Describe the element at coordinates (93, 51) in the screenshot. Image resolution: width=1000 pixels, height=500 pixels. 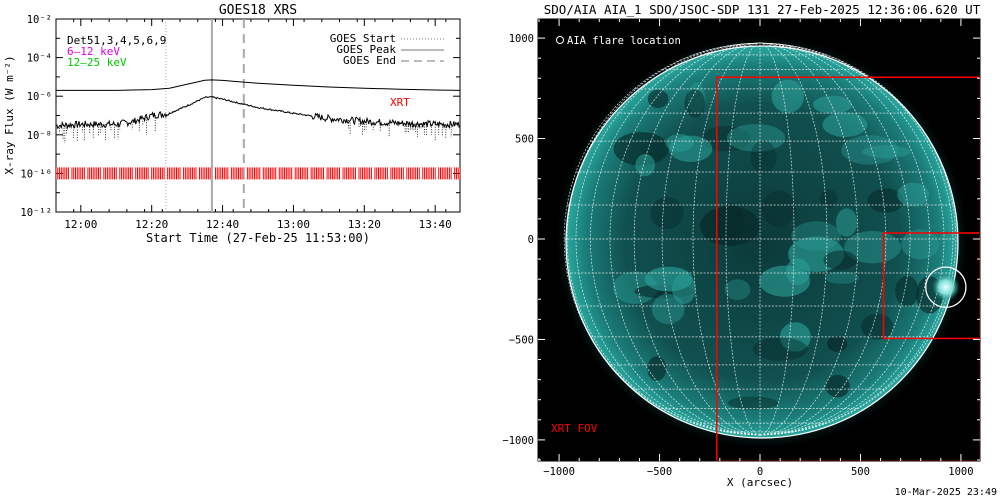
I see `legend-entry-6-12kev: 6–12 keV` at that location.